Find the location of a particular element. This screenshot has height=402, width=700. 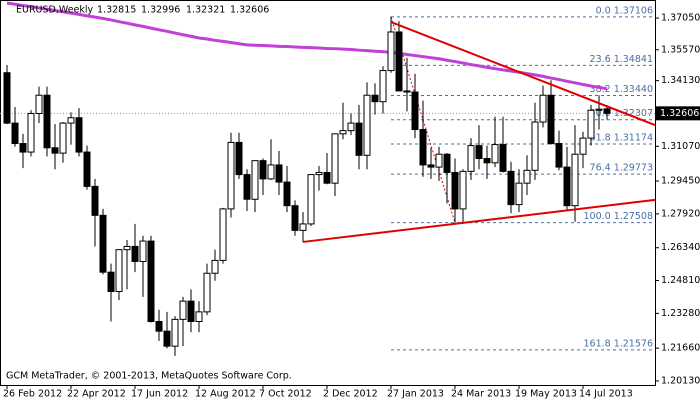

current-price-box is located at coordinates (678, 113).